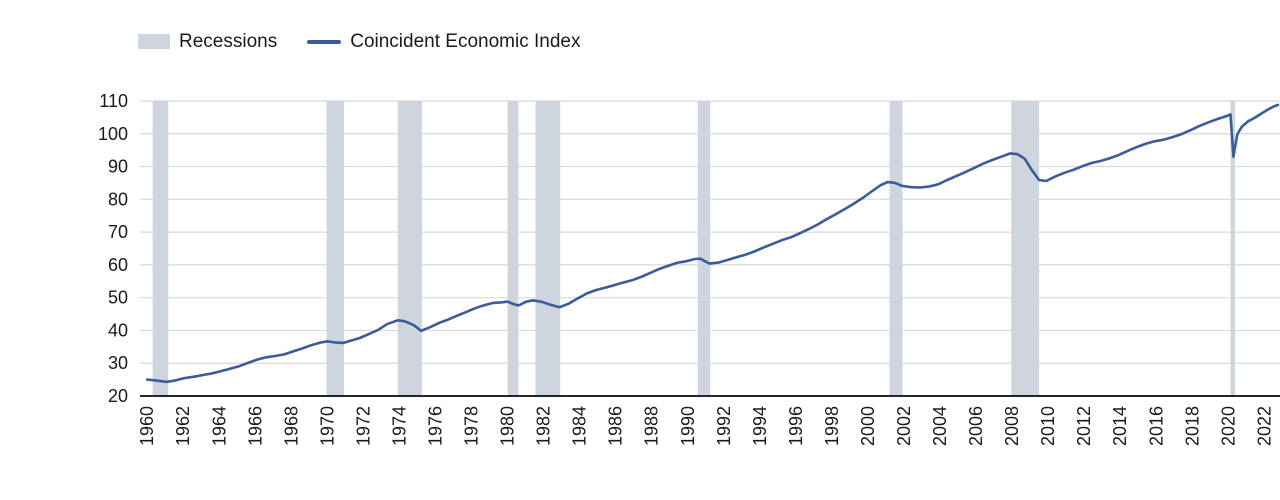  Describe the element at coordinates (363, 426) in the screenshot. I see `x-tick-label: 1972` at that location.